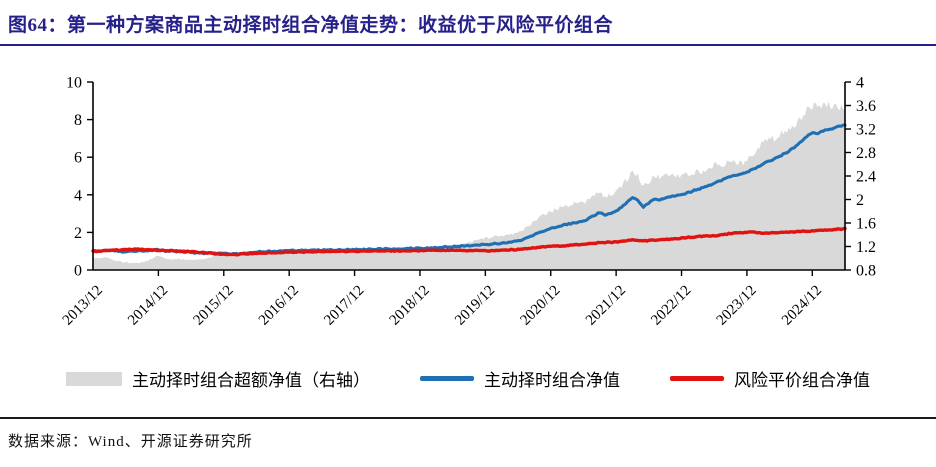 This screenshot has height=467, width=936. What do you see at coordinates (866, 224) in the screenshot?
I see `right-tick-label: 1.6` at bounding box center [866, 224].